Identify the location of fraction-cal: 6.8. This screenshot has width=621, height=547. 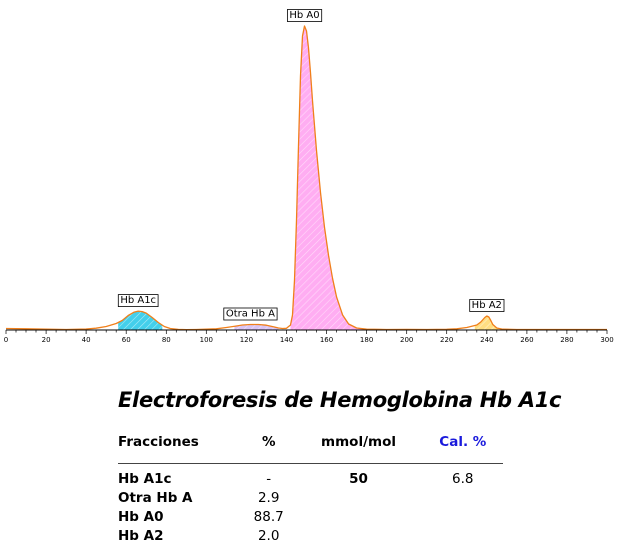
(463, 479).